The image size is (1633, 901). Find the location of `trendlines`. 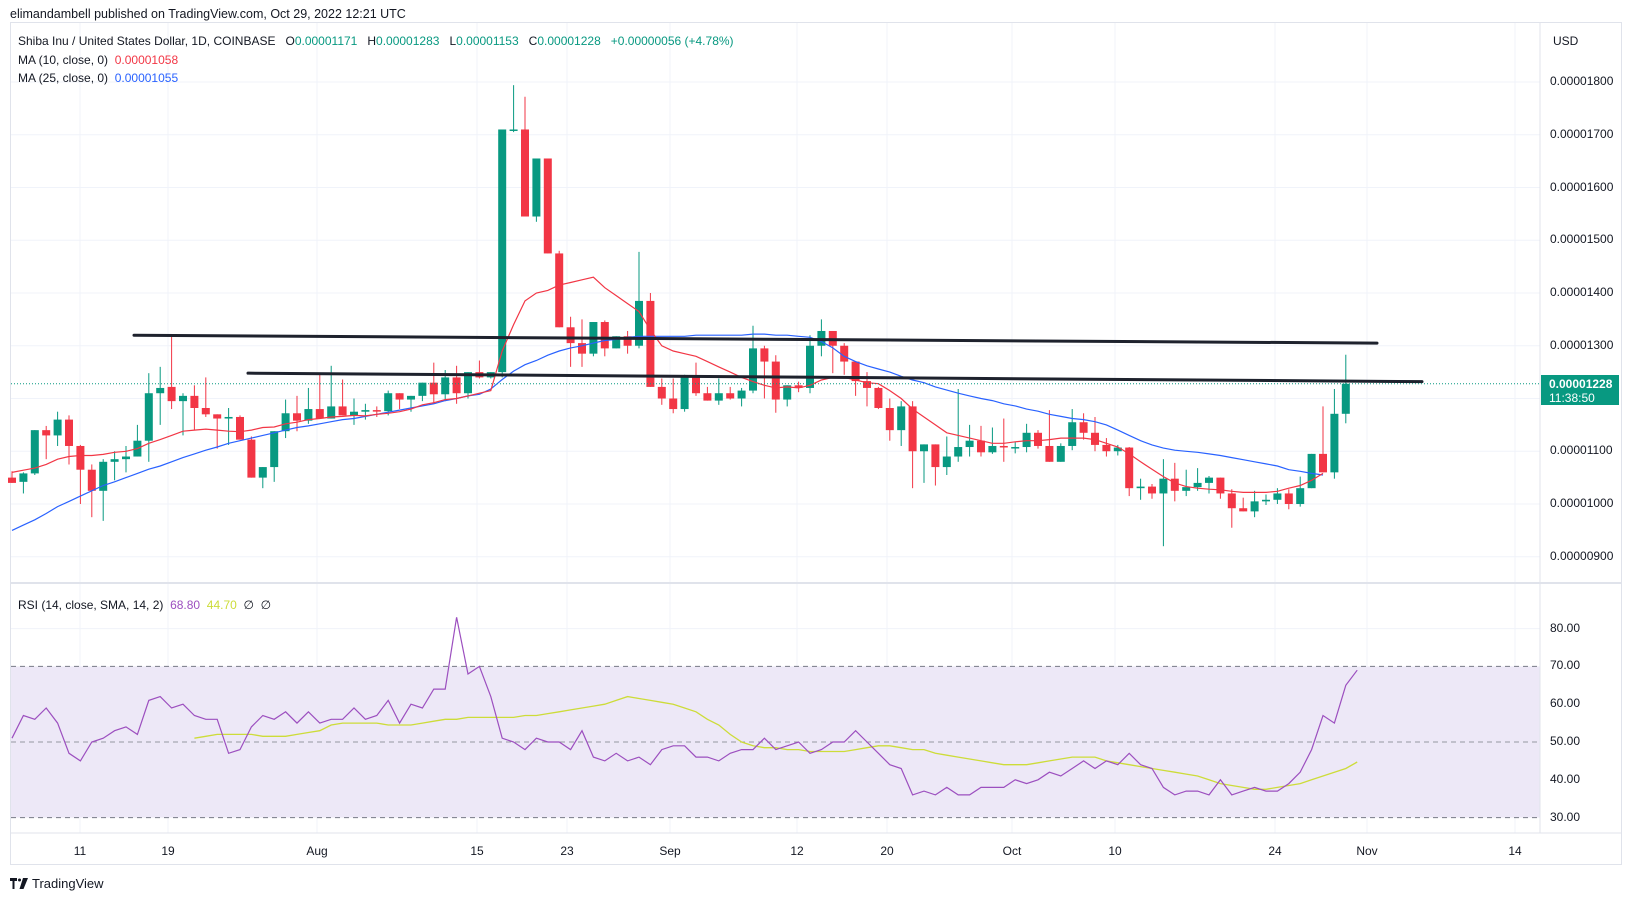

trendlines is located at coordinates (778, 358).